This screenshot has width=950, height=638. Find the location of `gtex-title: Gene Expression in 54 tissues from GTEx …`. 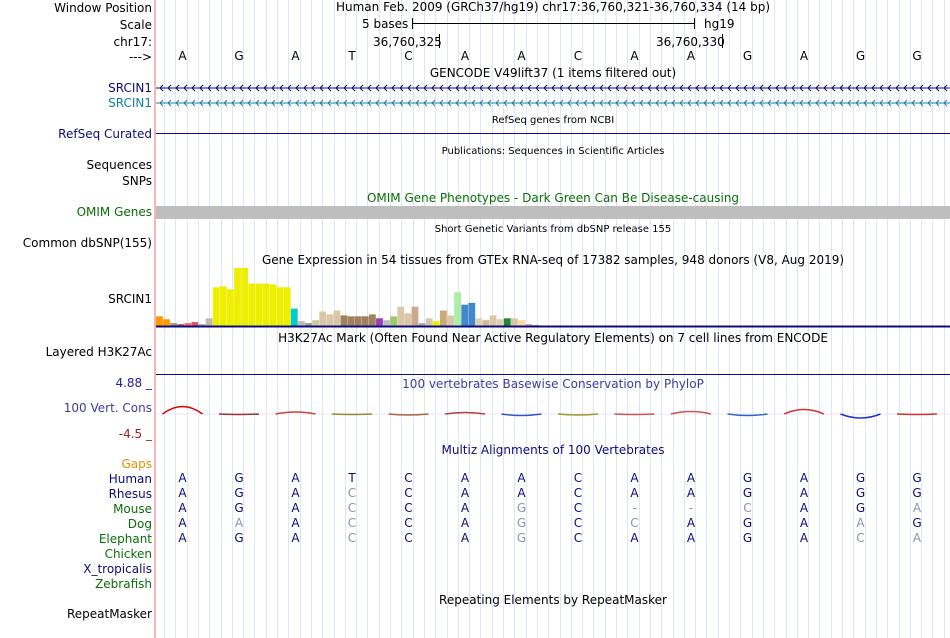

gtex-title: Gene Expression in 54 tissues from GTEx … is located at coordinates (553, 260).